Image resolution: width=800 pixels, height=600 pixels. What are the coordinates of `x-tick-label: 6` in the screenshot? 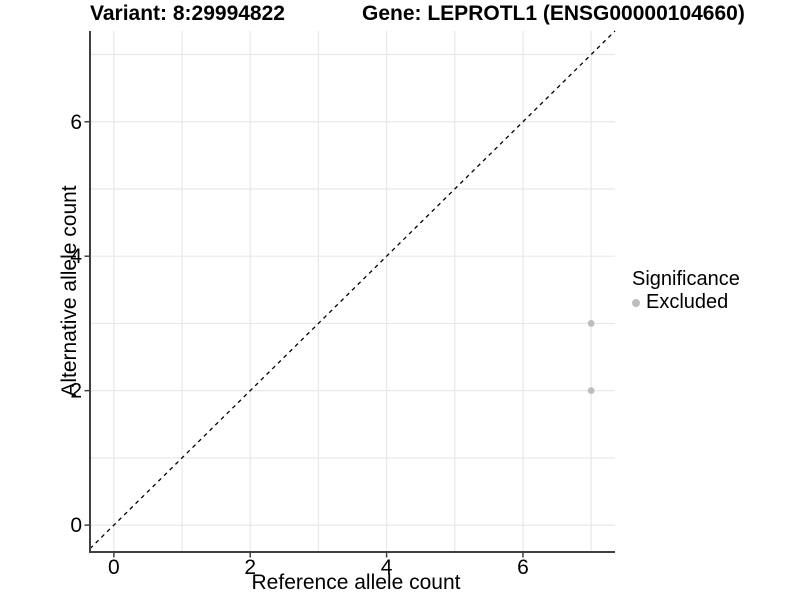 It's located at (523, 567).